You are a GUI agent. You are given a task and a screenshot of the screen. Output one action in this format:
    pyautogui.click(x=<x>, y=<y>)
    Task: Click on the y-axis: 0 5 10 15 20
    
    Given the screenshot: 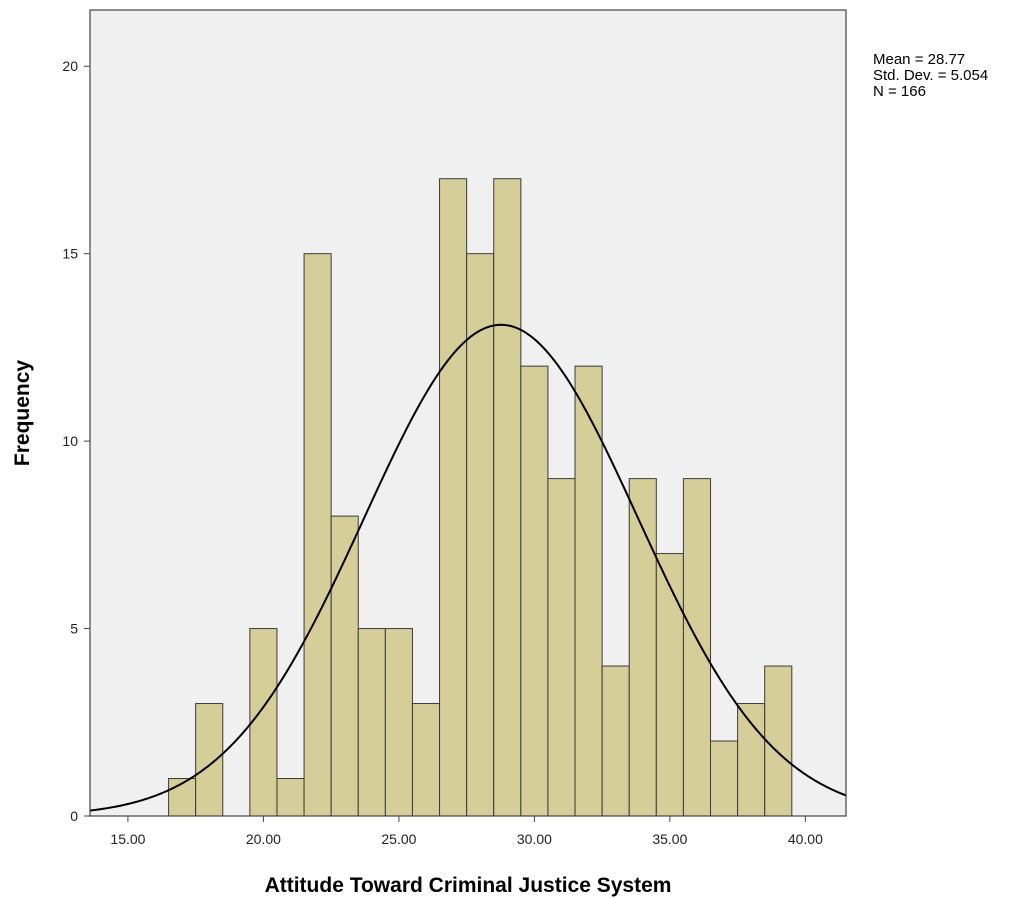 What is the action you would take?
    pyautogui.click(x=76, y=441)
    